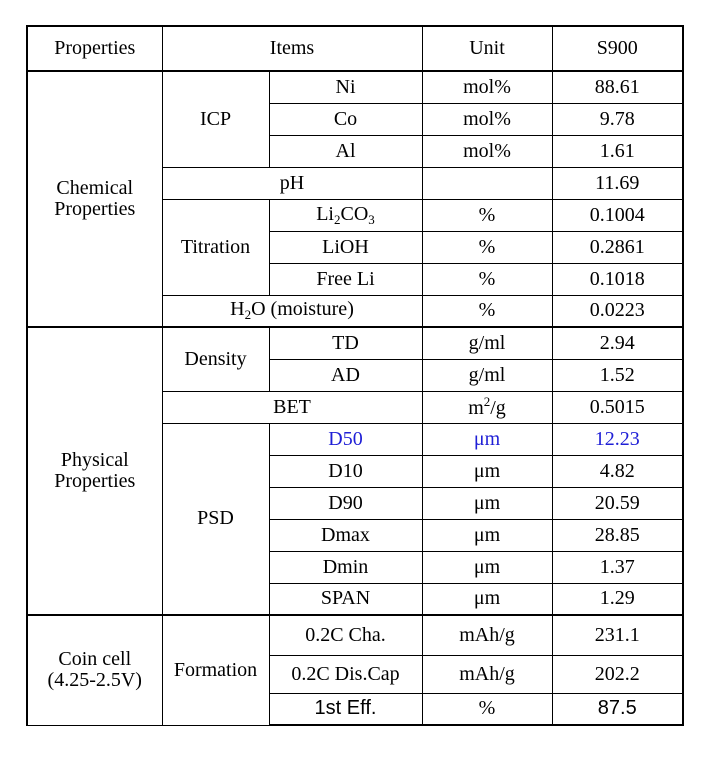 This screenshot has width=715, height=773. Describe the element at coordinates (617, 471) in the screenshot. I see `value-cell: 4.82` at that location.